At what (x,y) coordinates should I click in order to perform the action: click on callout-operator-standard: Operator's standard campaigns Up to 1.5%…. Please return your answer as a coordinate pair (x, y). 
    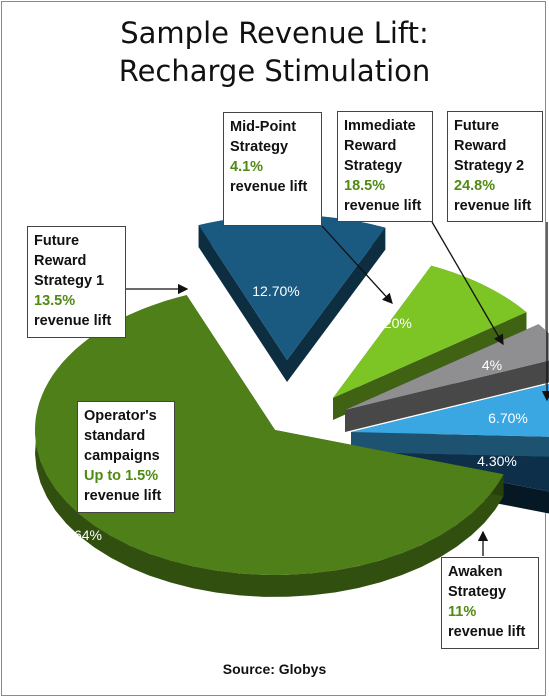
    Looking at the image, I should click on (126, 457).